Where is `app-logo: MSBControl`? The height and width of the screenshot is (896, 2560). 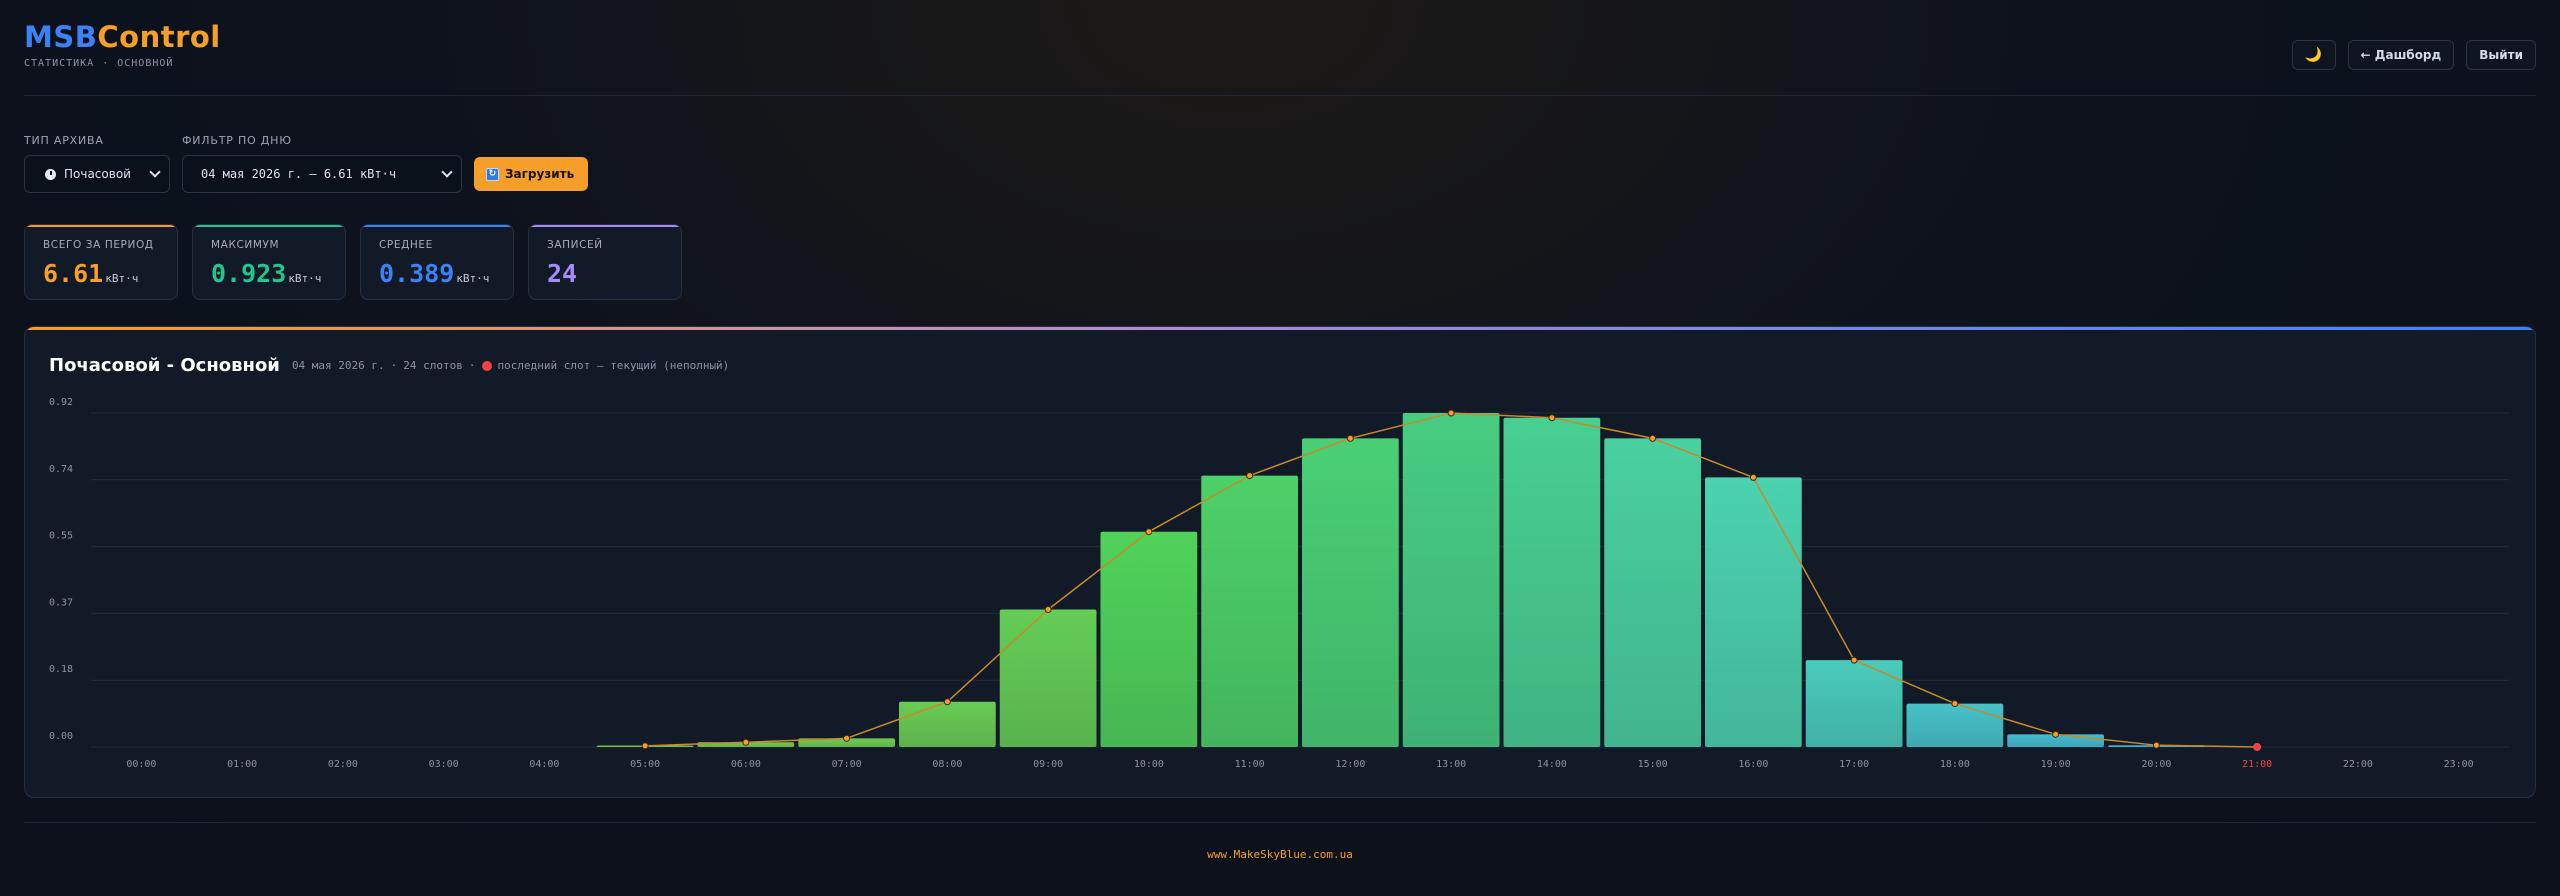 app-logo: MSBControl is located at coordinates (122, 37).